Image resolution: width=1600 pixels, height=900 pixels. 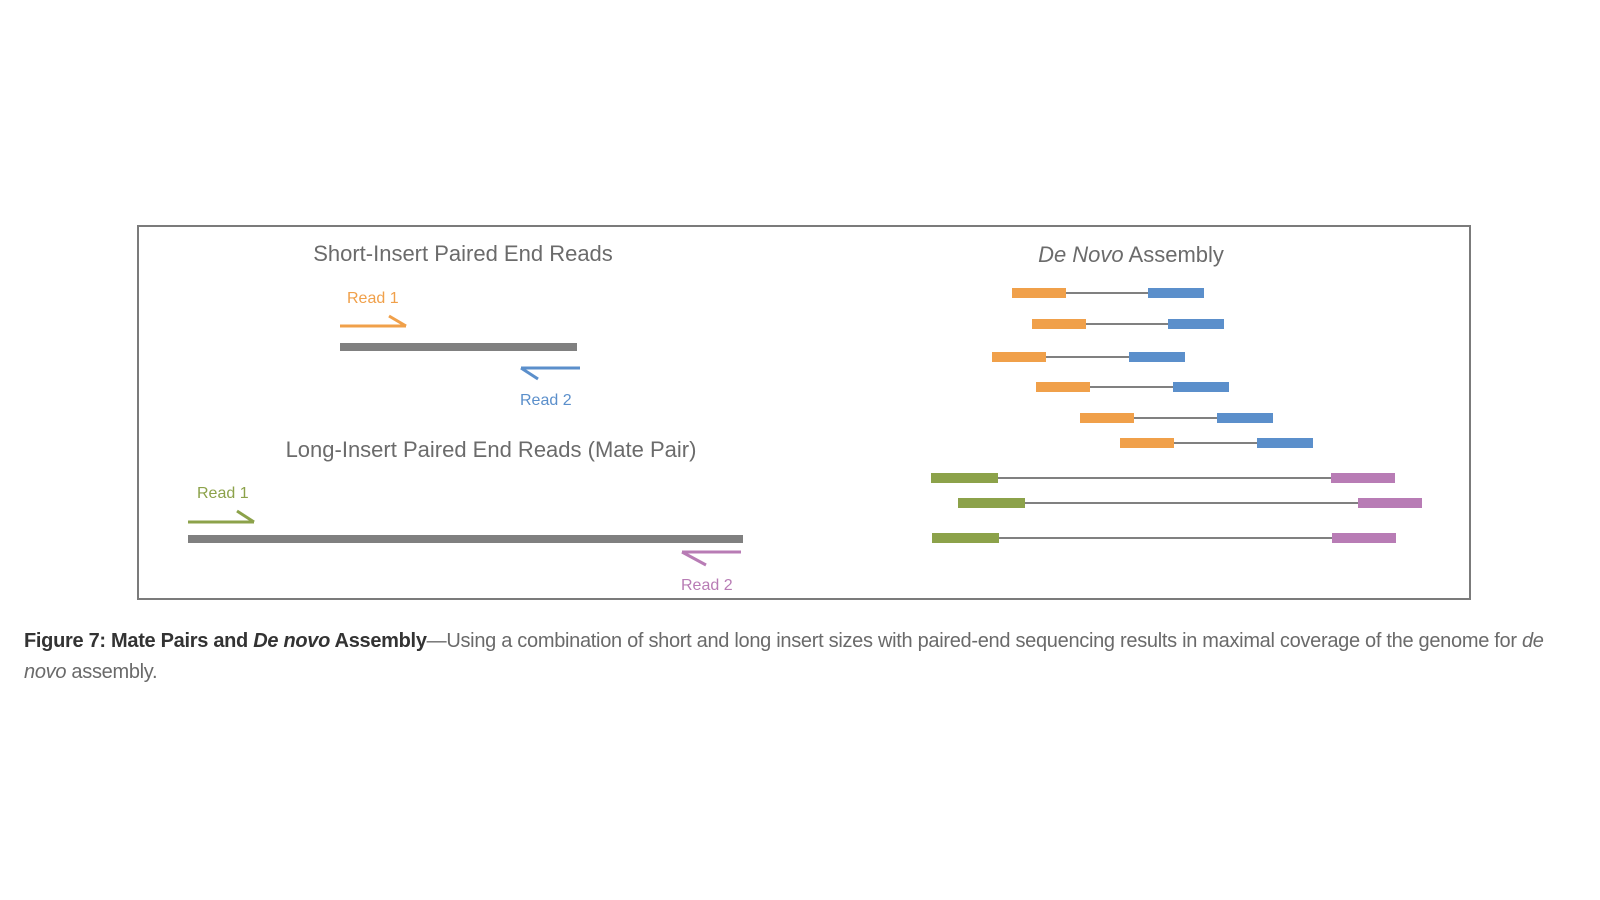 I want to click on assembly-title: De Novo Assembly, so click(x=1131, y=254).